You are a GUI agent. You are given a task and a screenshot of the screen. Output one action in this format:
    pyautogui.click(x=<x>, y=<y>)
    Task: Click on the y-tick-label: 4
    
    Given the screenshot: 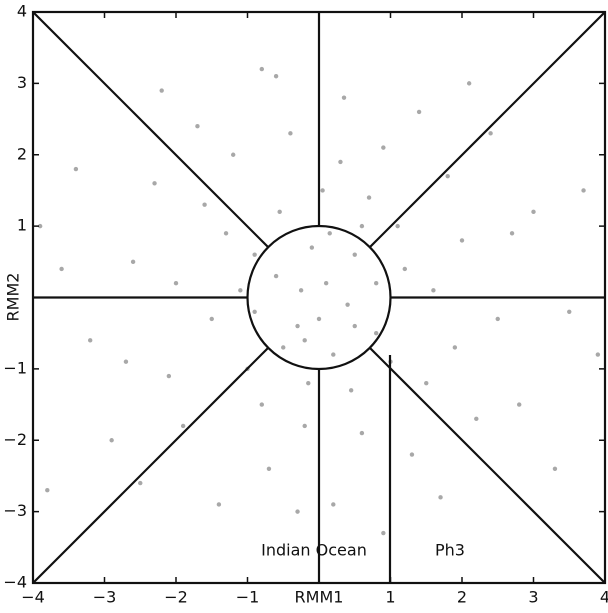 What is the action you would take?
    pyautogui.click(x=22, y=11)
    